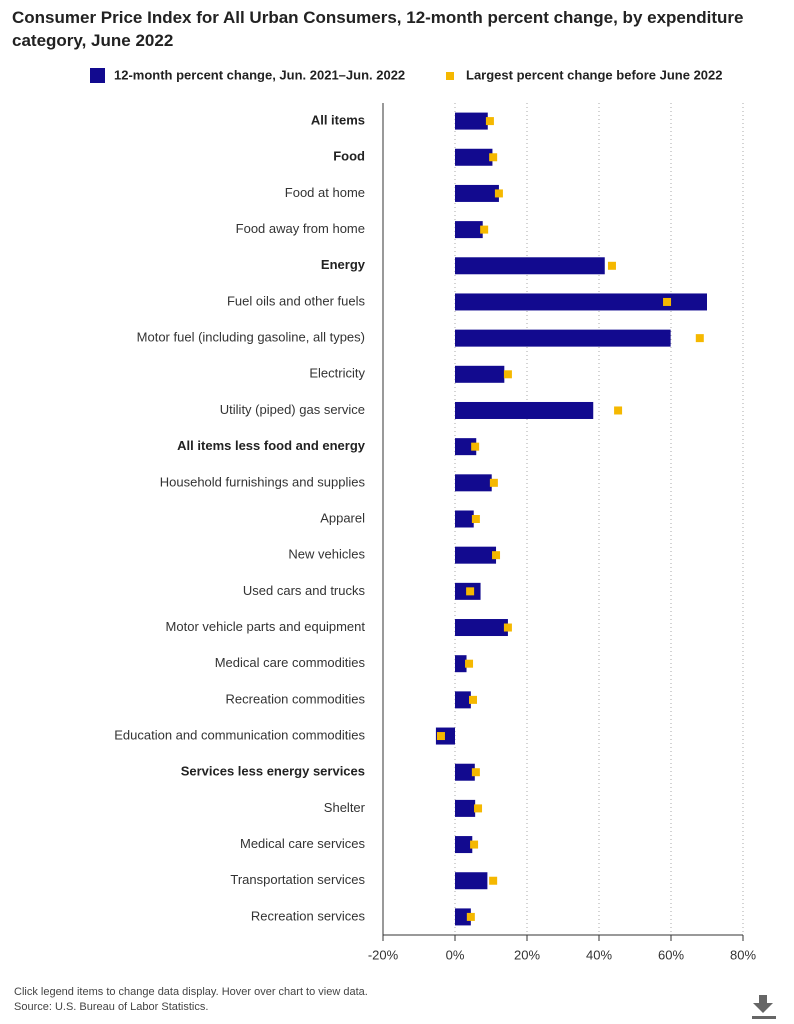 This screenshot has height=1024, width=794. I want to click on note: Source: U.S. Bureau of Labor Statistics., so click(111, 1007).